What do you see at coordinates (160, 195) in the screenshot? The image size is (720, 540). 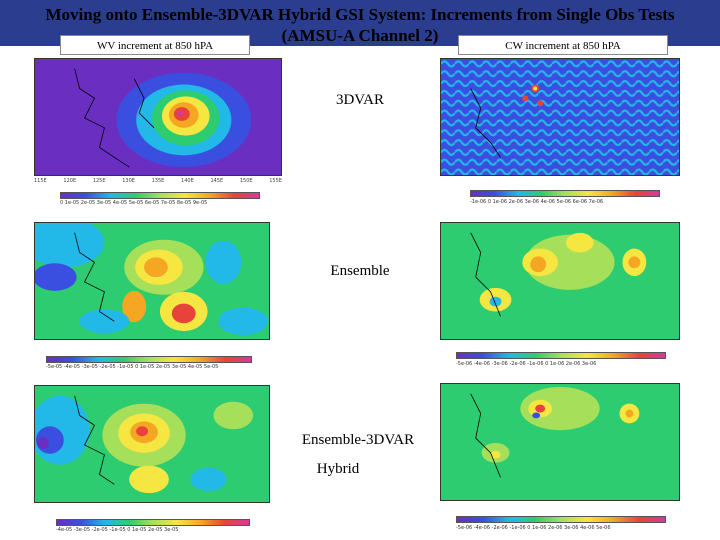 I see `colorbar-3dvar-wv` at bounding box center [160, 195].